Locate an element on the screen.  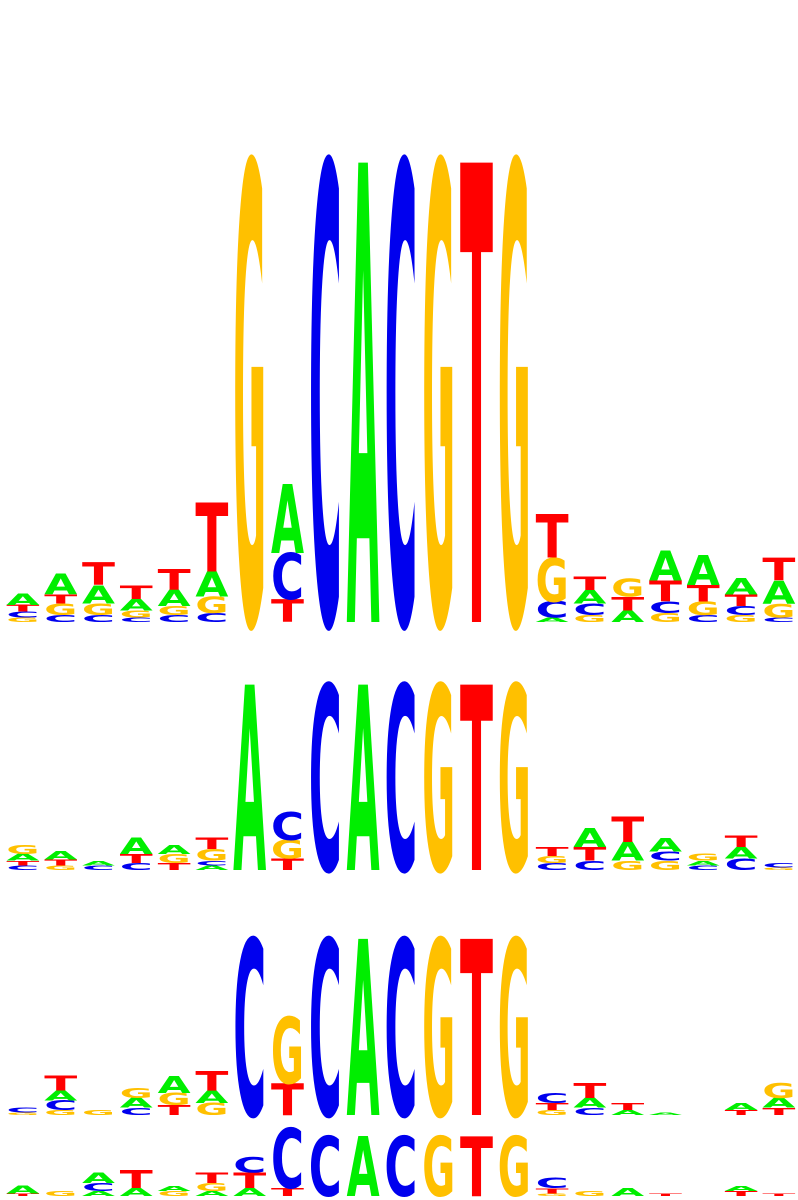
logo-column-6: GAT is located at coordinates (211, 1092).